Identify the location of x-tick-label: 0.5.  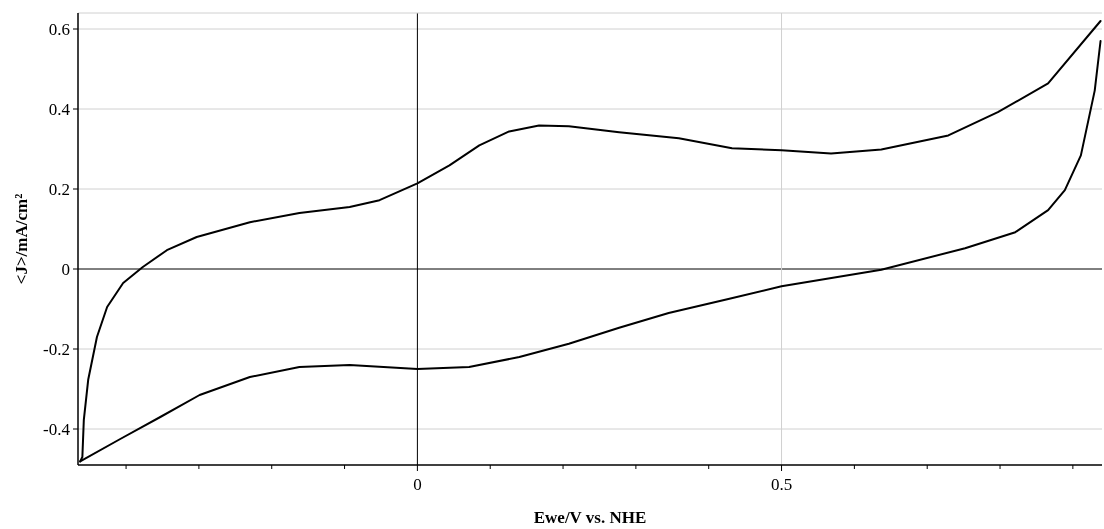
(781, 484).